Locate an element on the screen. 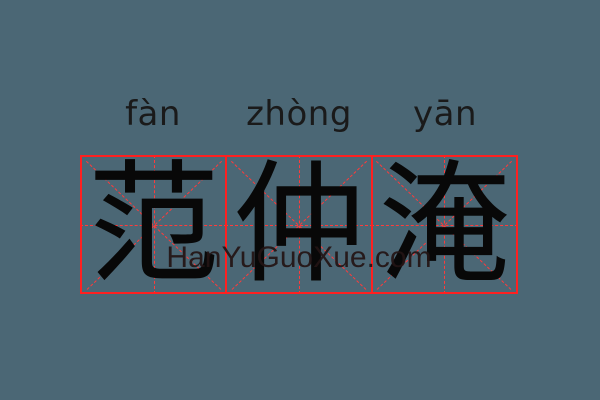 The width and height of the screenshot is (600, 400). pinyin-label-2: zhòng is located at coordinates (299, 114).